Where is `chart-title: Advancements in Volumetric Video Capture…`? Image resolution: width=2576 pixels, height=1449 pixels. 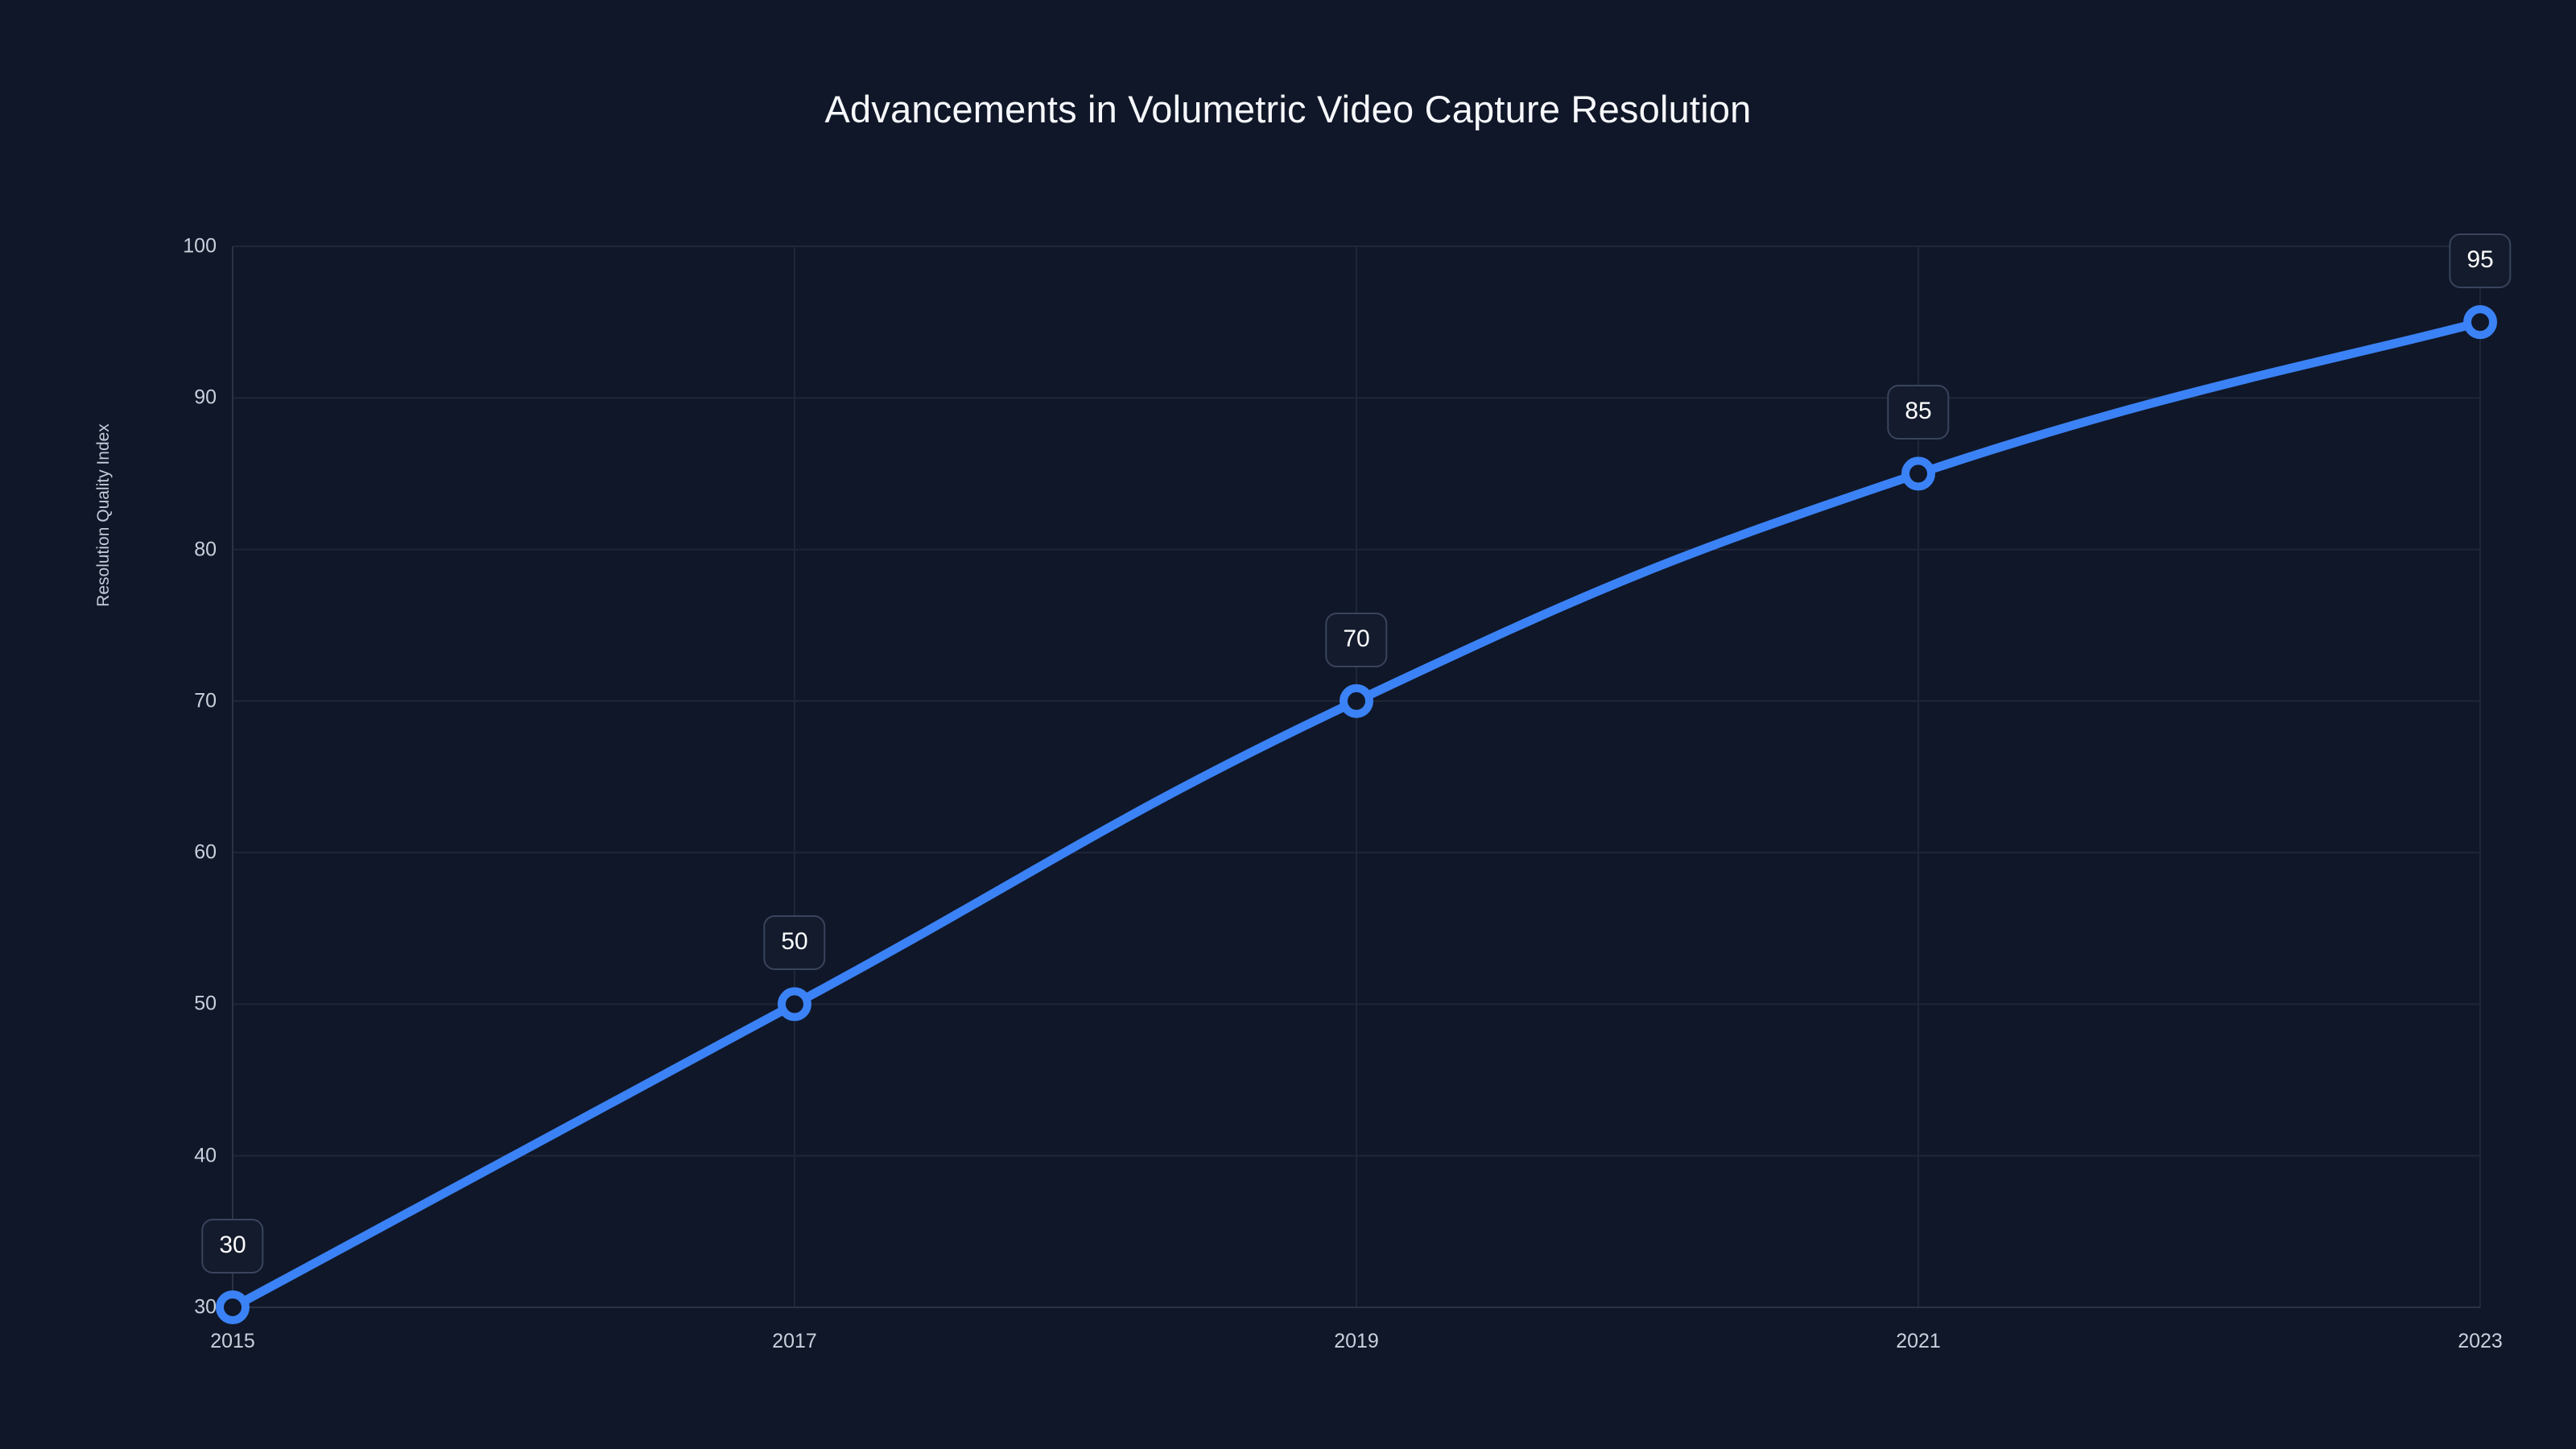 chart-title: Advancements in Volumetric Video Capture… is located at coordinates (1288, 109).